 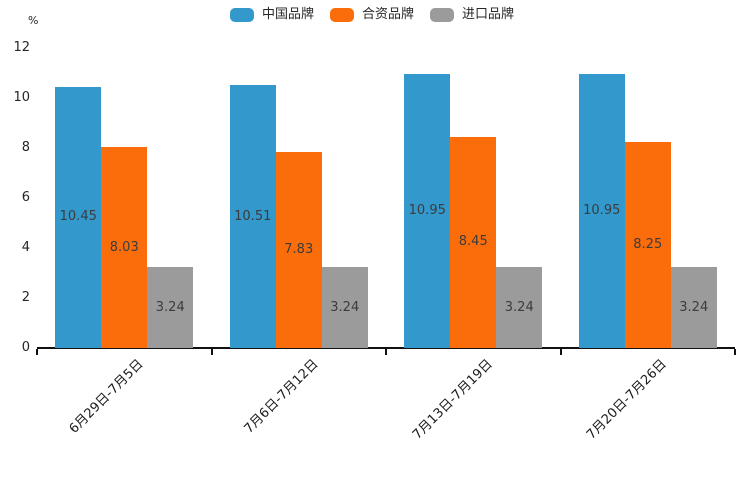 I want to click on x-axis-line, so click(x=386, y=348).